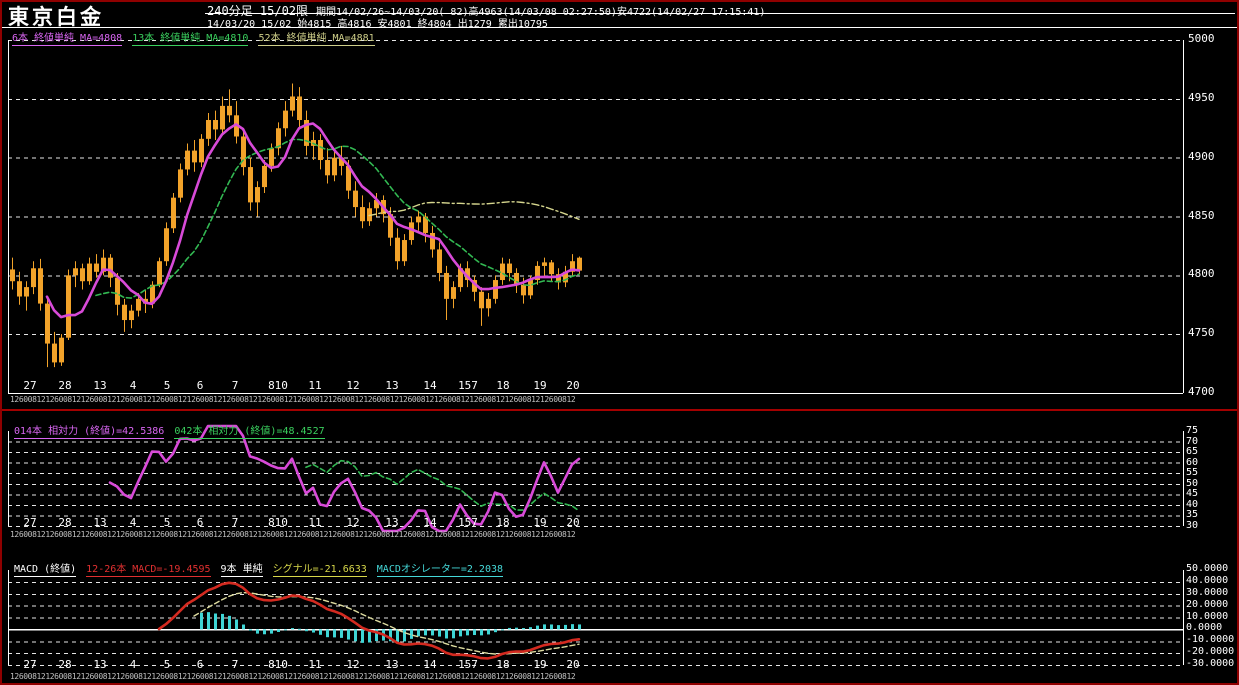 The width and height of the screenshot is (1239, 685). Describe the element at coordinates (1210, 652) in the screenshot. I see `macd-tick-label: -20.0000` at that location.